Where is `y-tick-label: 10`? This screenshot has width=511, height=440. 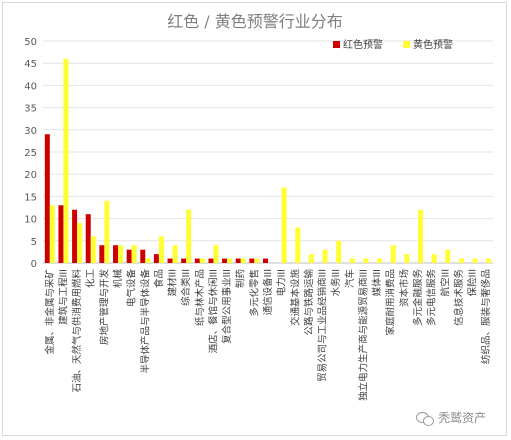 y-tick-label: 10 is located at coordinates (30, 220).